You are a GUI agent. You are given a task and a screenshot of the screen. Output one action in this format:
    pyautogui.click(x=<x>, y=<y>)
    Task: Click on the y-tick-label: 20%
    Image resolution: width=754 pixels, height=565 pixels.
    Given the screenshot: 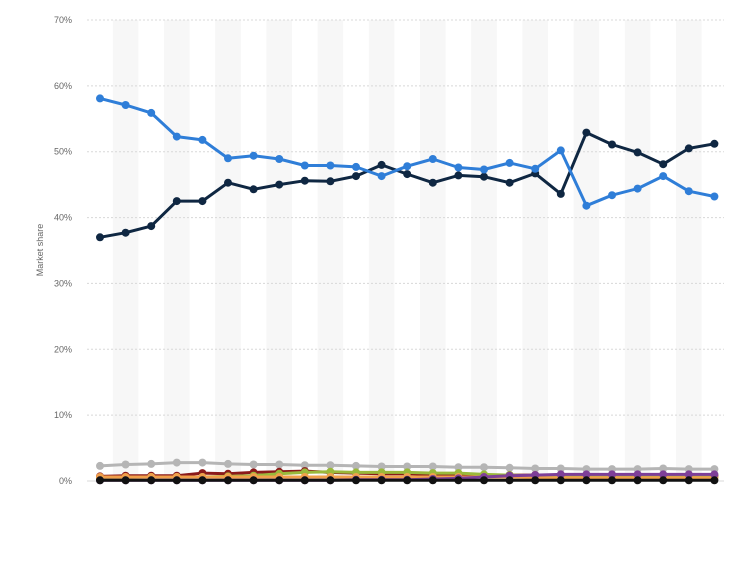 What is the action you would take?
    pyautogui.click(x=63, y=349)
    